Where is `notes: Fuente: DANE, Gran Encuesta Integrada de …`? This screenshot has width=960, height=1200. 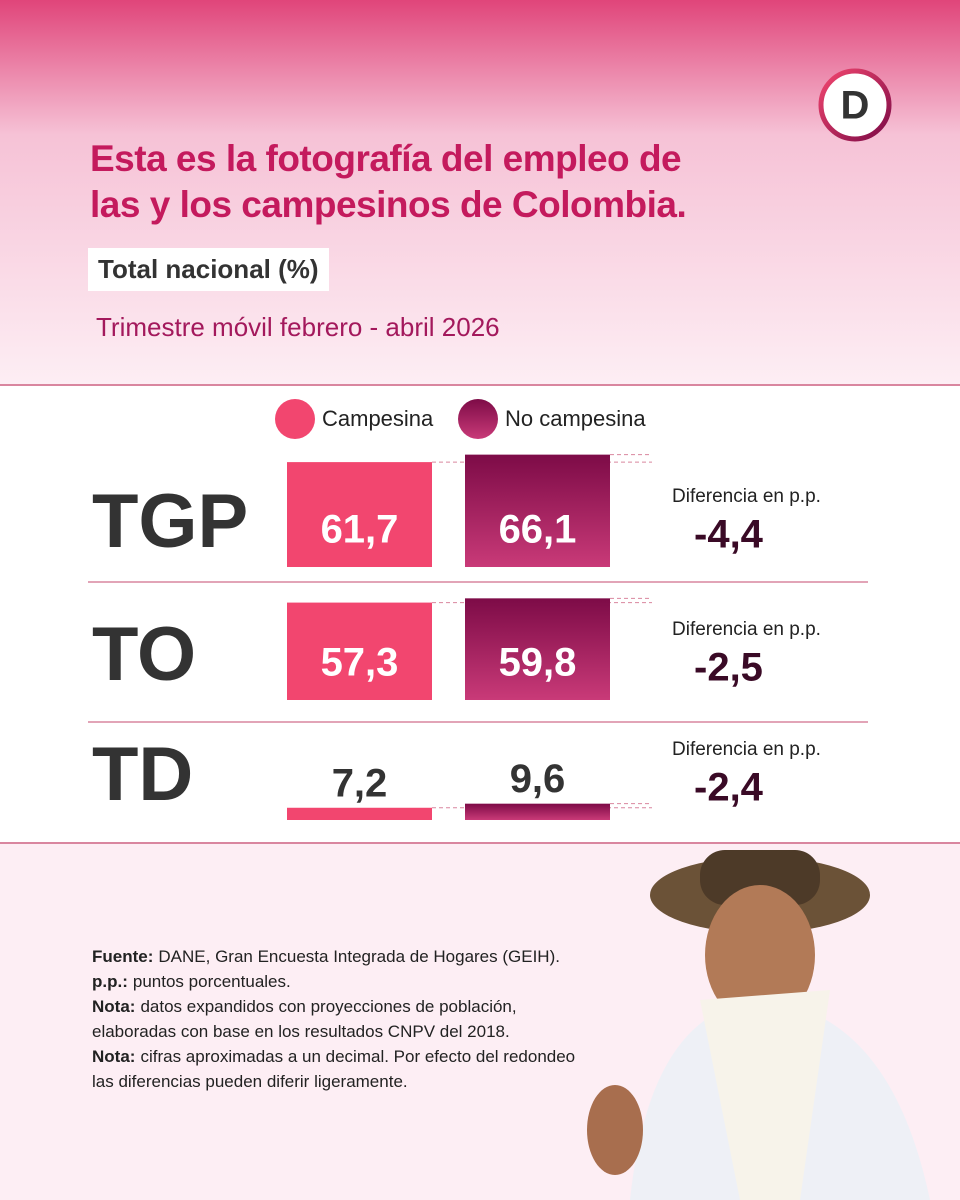
notes: Fuente: DANE, Gran Encuesta Integrada de … is located at coordinates (342, 1019).